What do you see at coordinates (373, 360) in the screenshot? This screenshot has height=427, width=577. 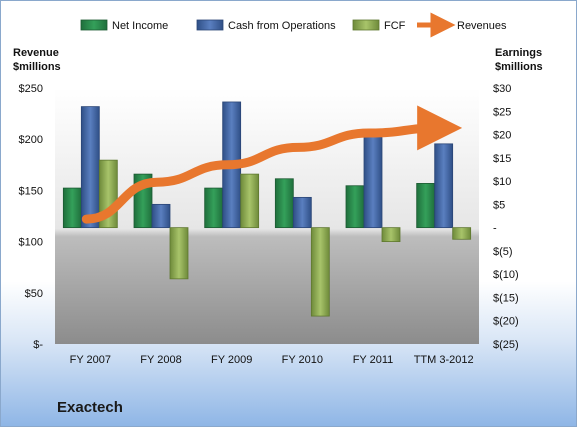 I see `category-label: FY 2011` at bounding box center [373, 360].